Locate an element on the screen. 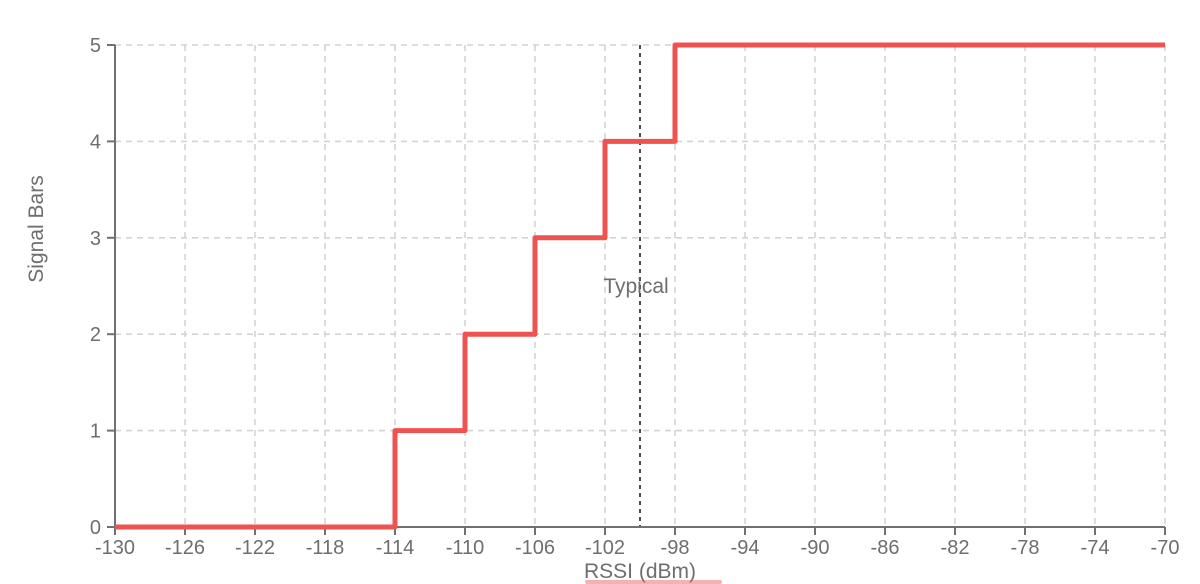  annotation-typical-label: Typical is located at coordinates (636, 286).